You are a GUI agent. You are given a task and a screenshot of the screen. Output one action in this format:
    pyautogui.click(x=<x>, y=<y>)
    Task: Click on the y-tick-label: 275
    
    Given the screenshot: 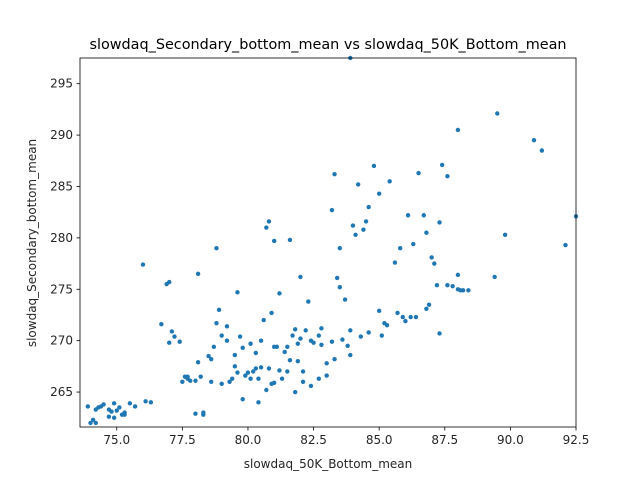 What is the action you would take?
    pyautogui.click(x=61, y=289)
    